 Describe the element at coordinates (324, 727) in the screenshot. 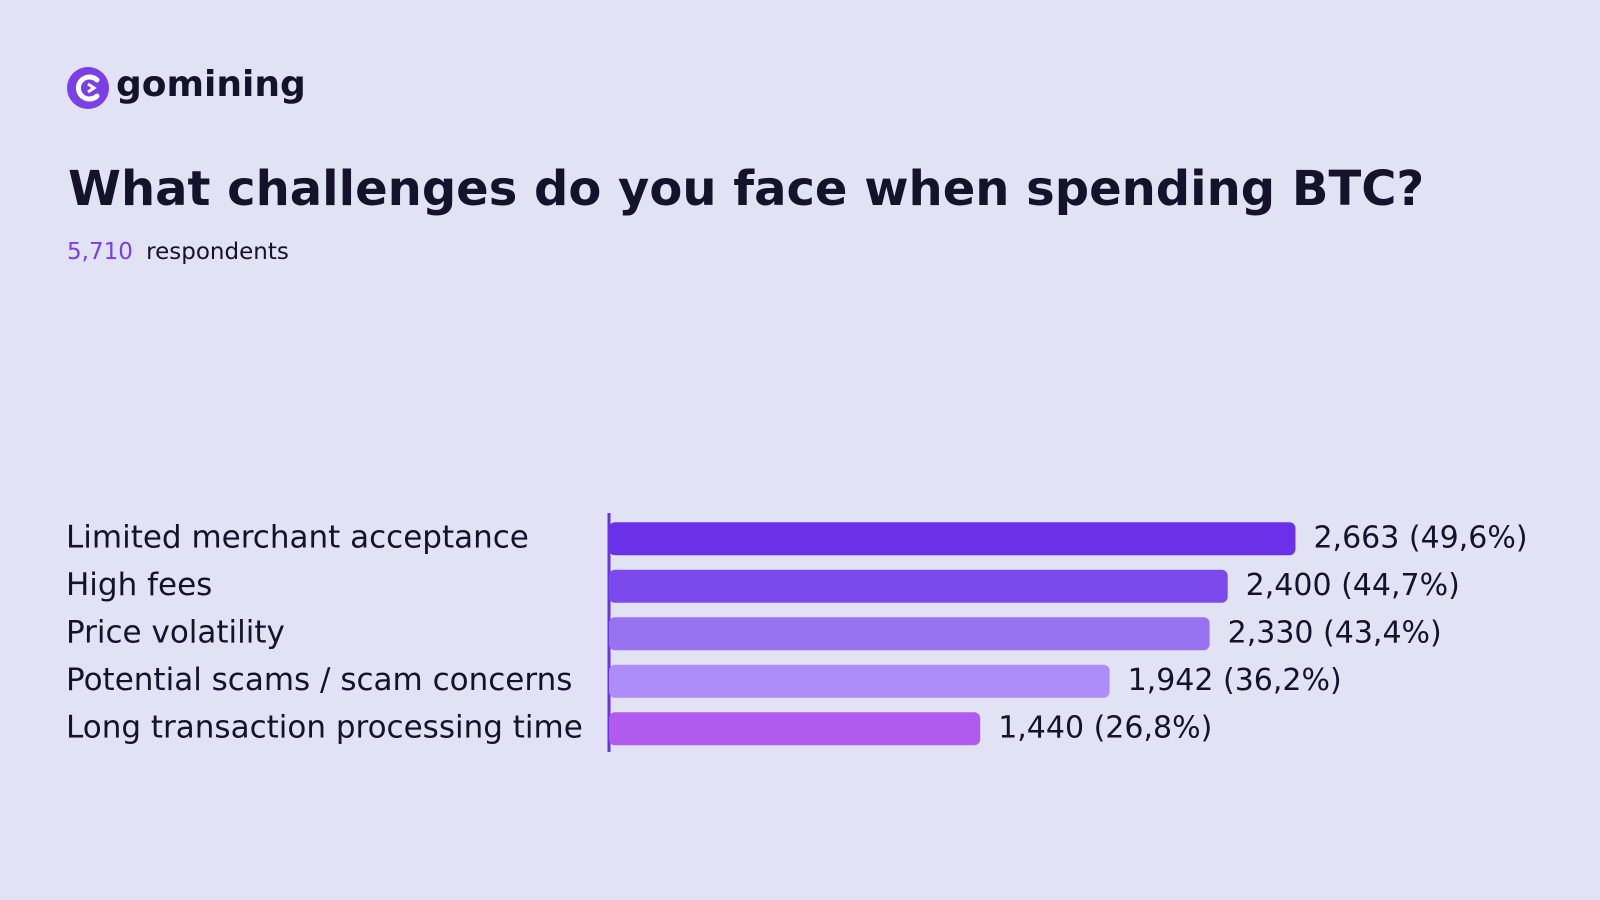

I see `category-label: Long transaction processing time` at that location.